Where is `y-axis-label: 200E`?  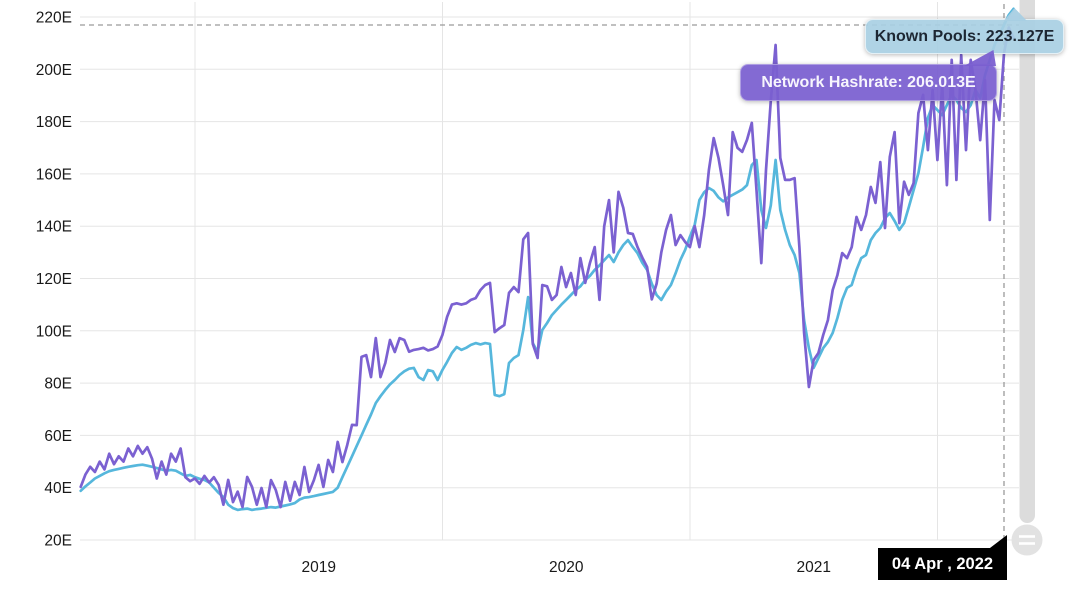 y-axis-label: 200E is located at coordinates (54, 70).